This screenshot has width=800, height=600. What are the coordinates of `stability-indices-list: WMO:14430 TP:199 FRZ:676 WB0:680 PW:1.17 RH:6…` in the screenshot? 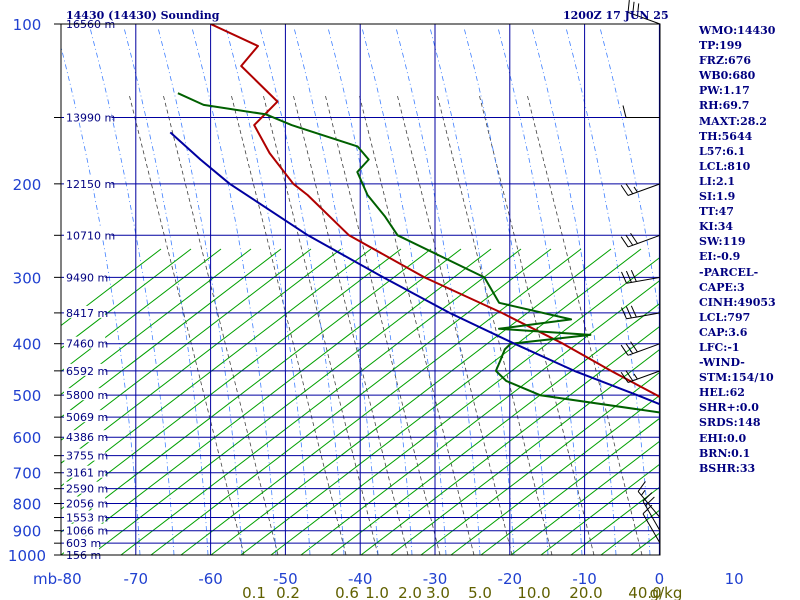 It's located at (737, 249).